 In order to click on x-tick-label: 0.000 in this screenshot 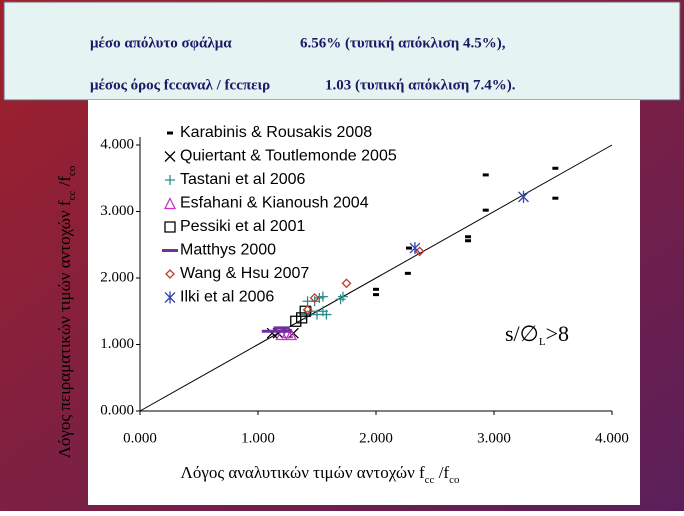, I will do `click(140, 438)`.